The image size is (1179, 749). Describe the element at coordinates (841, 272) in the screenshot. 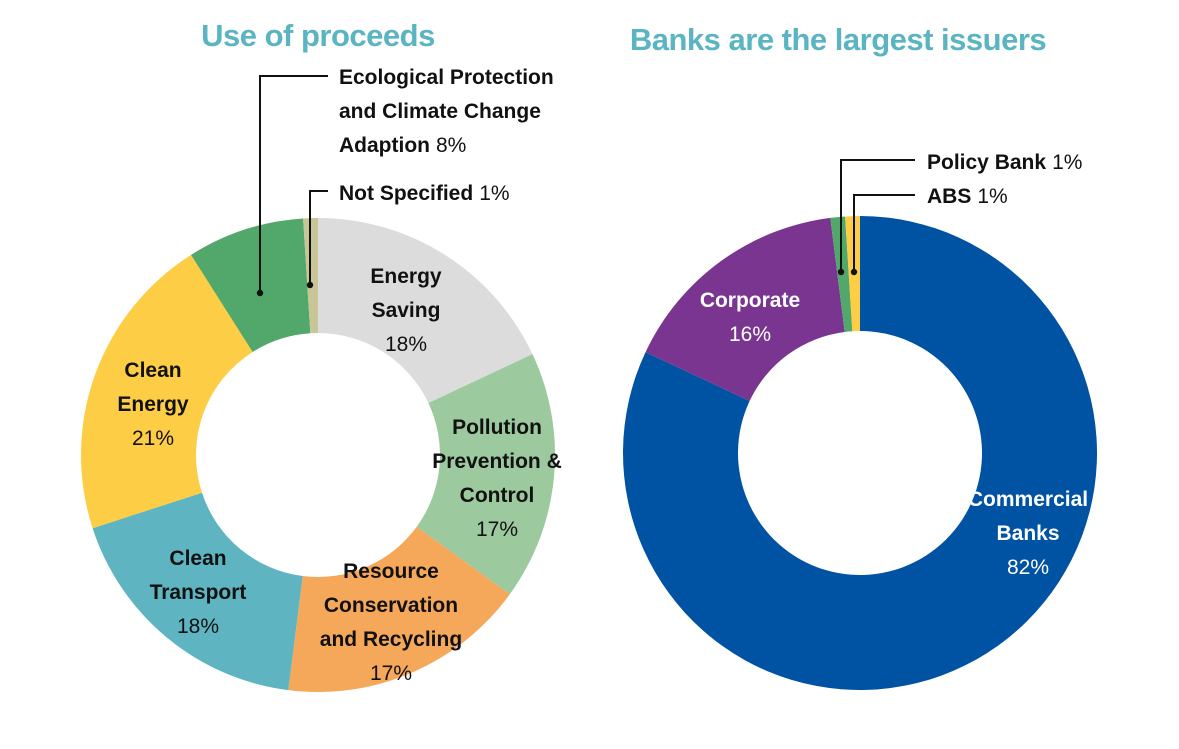

I see `leader-dot-policy-bank` at that location.